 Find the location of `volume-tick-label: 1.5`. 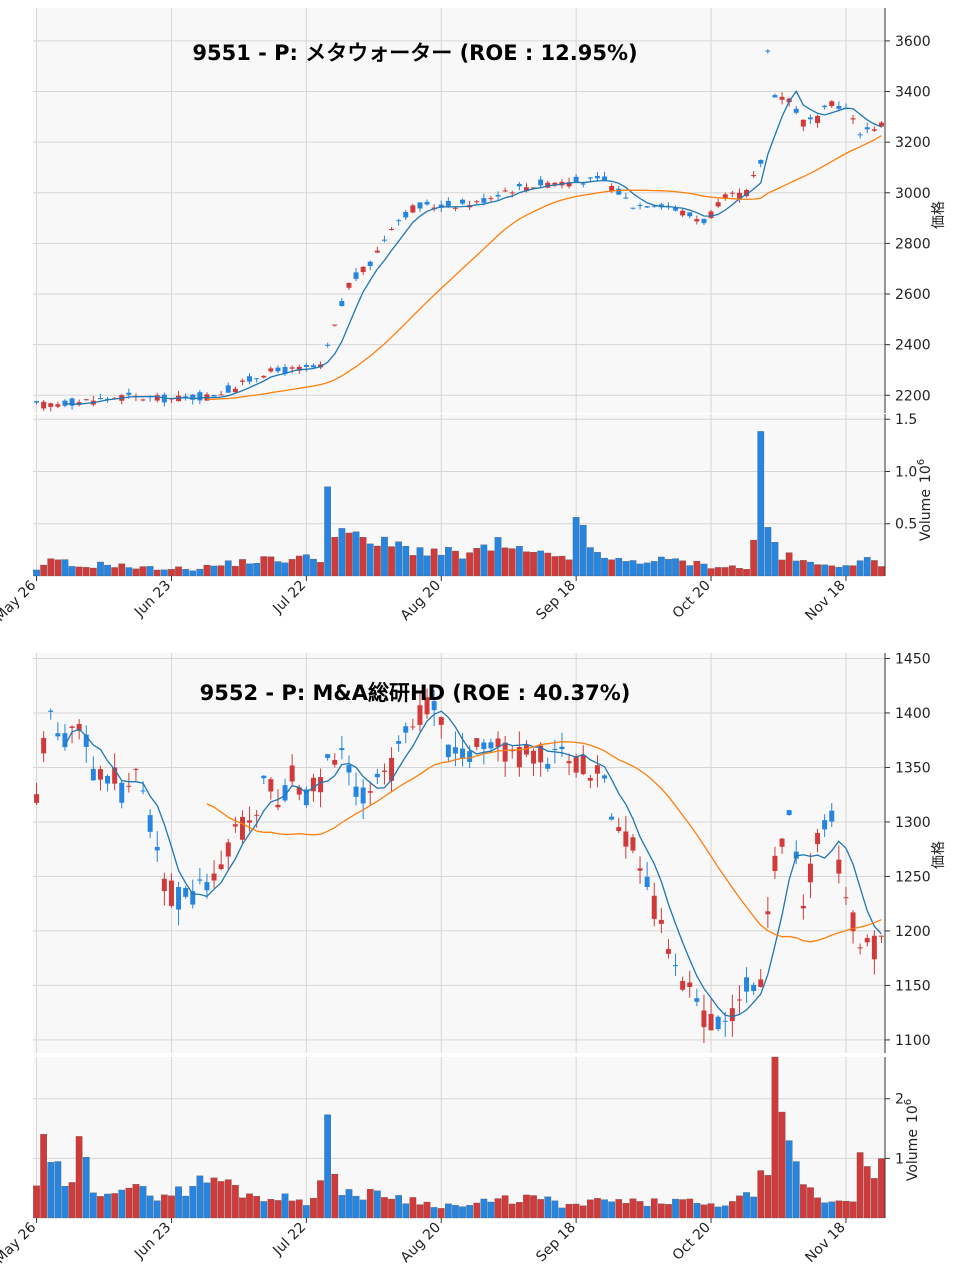

volume-tick-label: 1.5 is located at coordinates (906, 420).